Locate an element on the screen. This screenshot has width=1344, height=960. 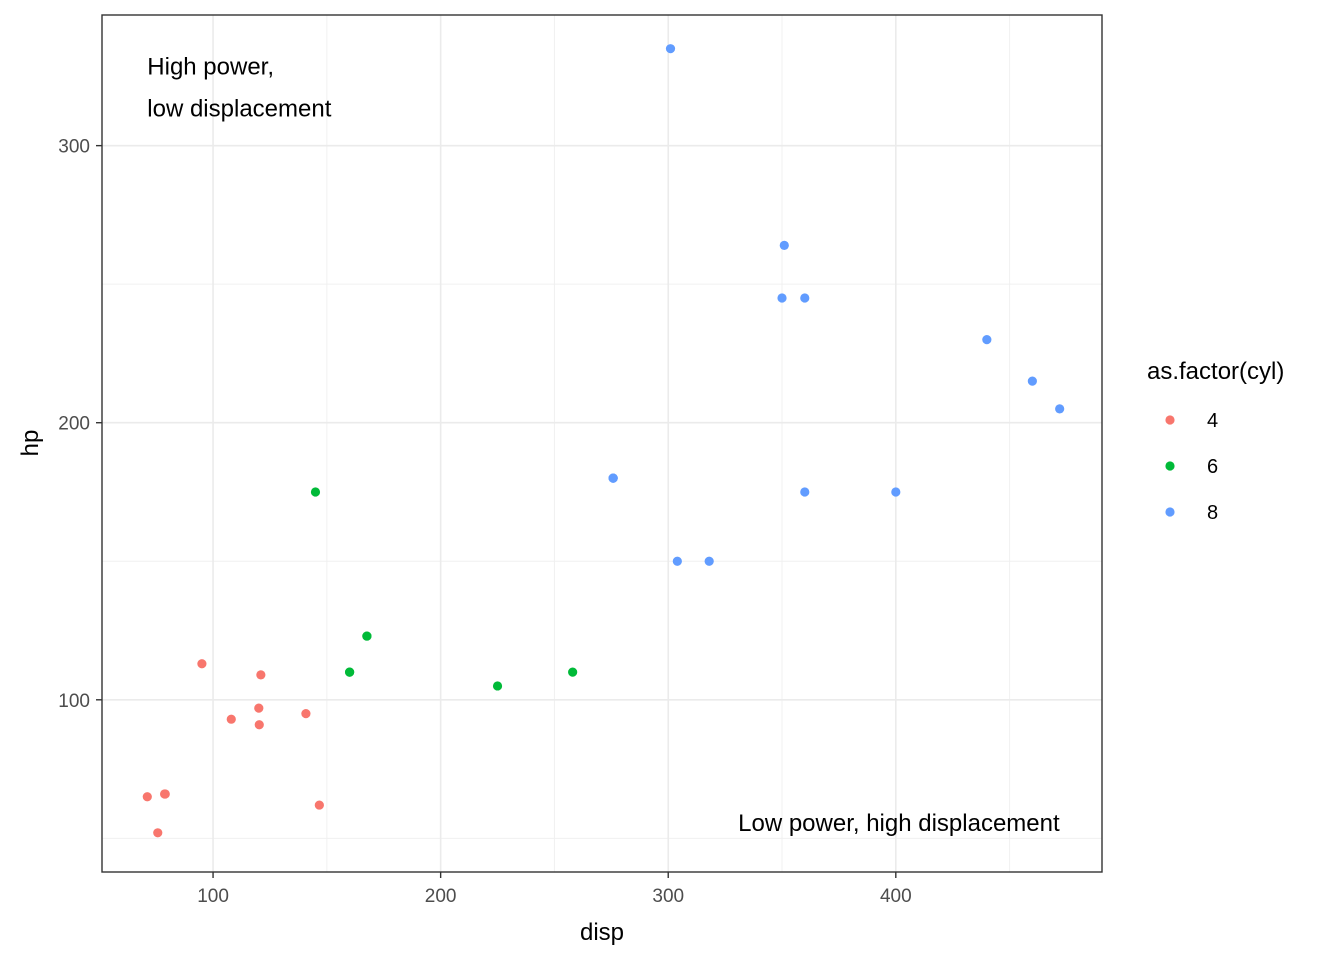
annotation-text: High power, is located at coordinates (210, 67).